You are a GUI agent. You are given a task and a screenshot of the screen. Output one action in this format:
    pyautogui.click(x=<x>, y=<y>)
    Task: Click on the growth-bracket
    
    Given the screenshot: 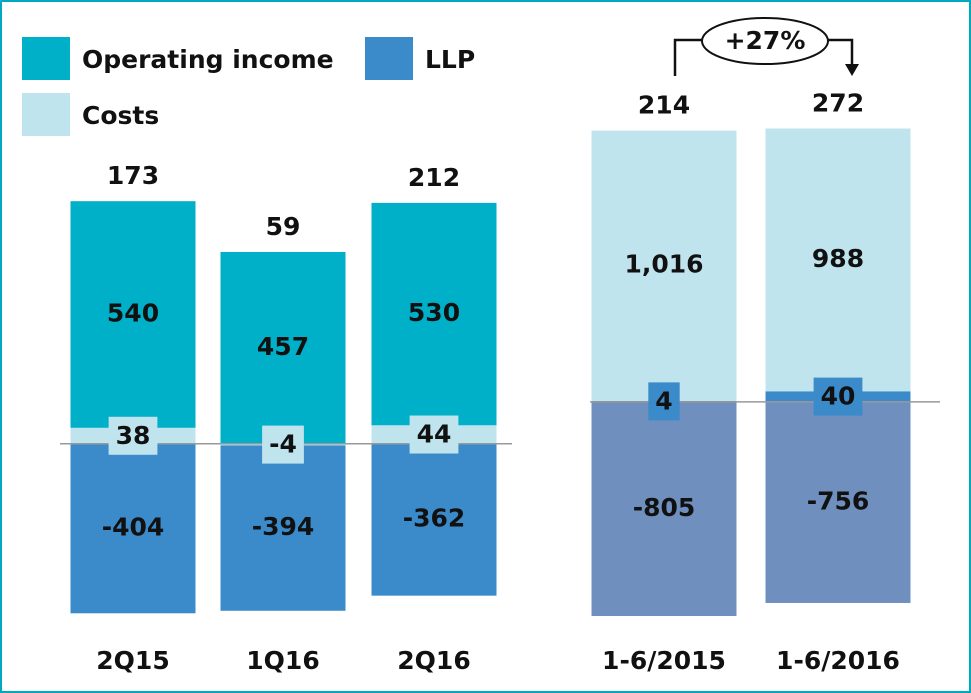 What is the action you would take?
    pyautogui.click(x=763, y=57)
    